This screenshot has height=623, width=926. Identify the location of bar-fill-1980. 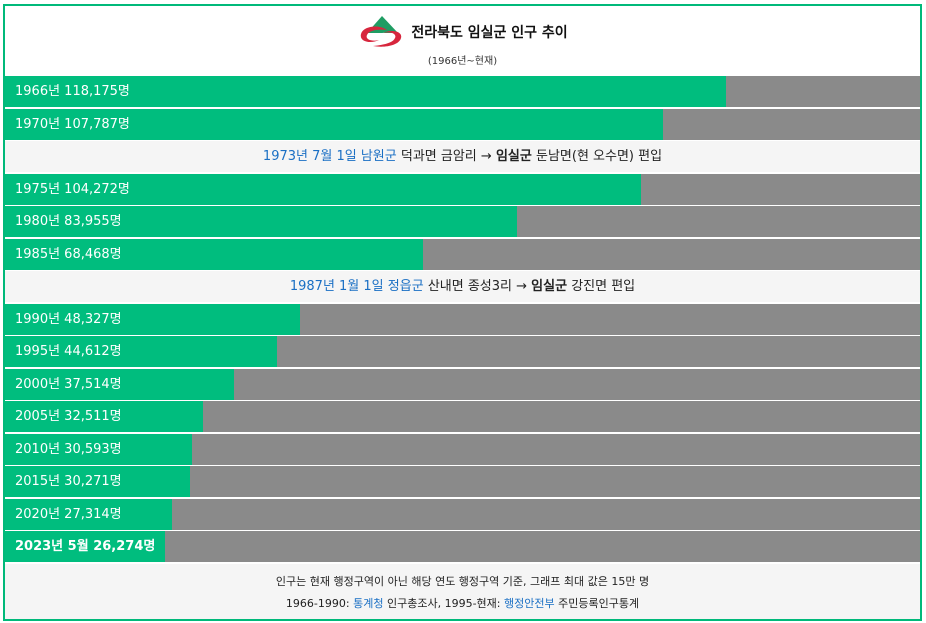
(261, 221).